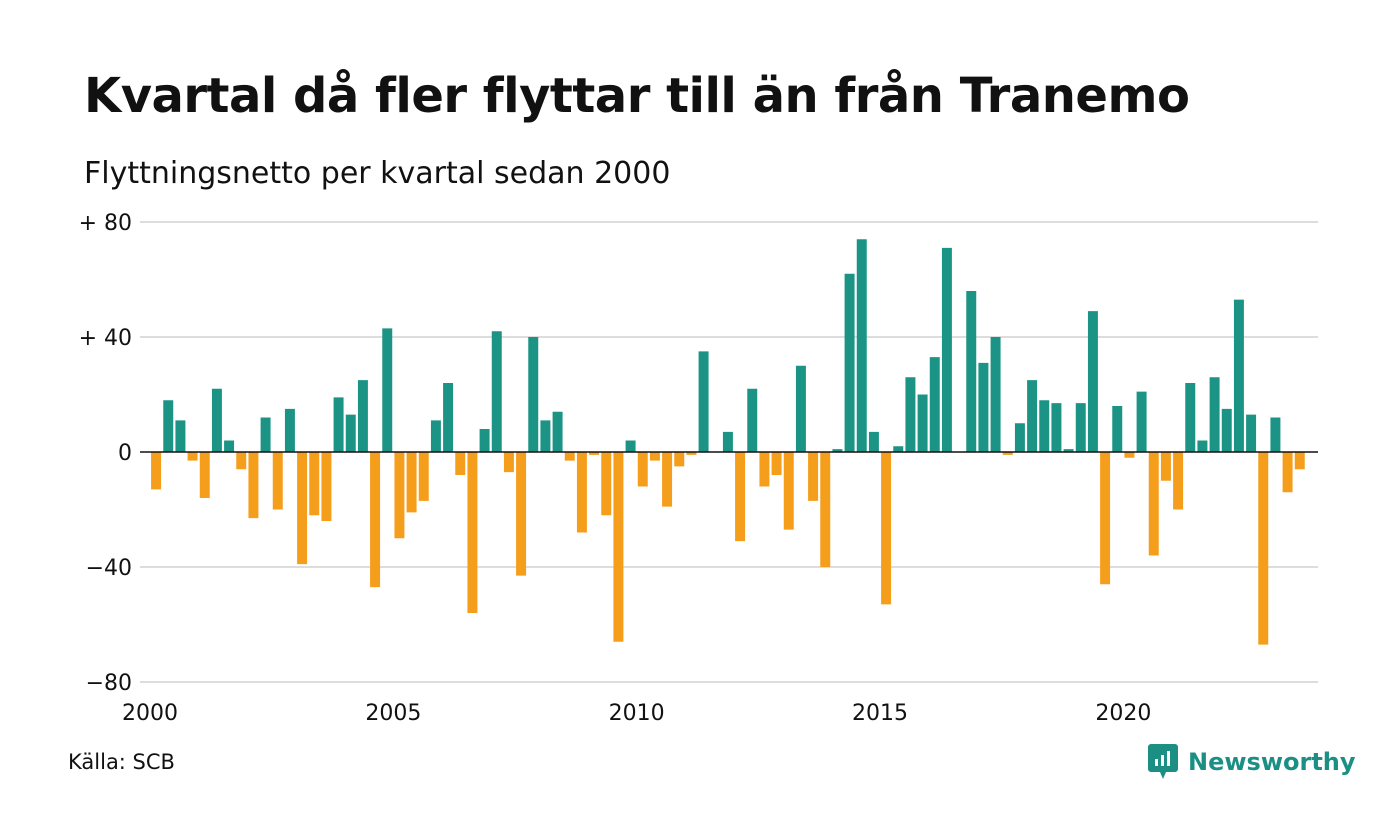 The image size is (1400, 840). I want to click on y-tick-label: −40, so click(109, 568).